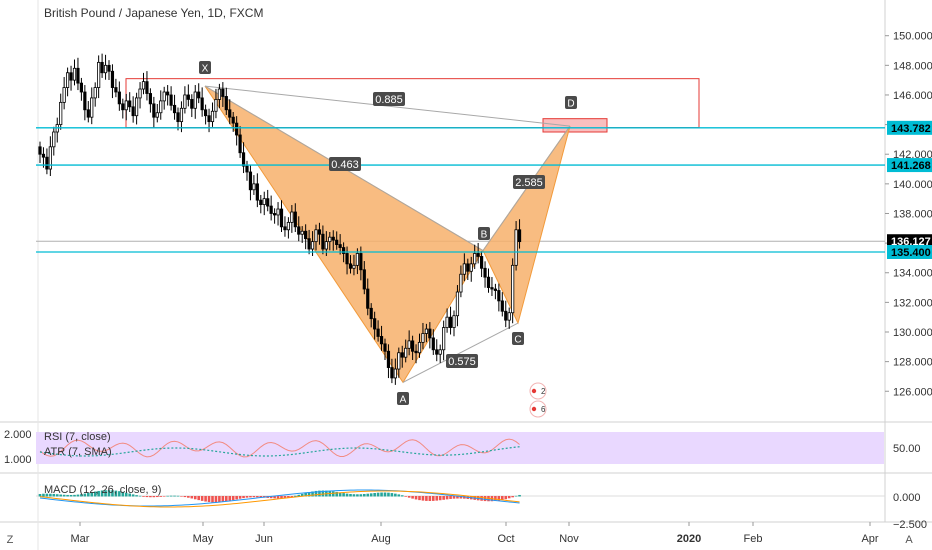  What do you see at coordinates (264, 539) in the screenshot?
I see `time-tick-label: Jun` at bounding box center [264, 539].